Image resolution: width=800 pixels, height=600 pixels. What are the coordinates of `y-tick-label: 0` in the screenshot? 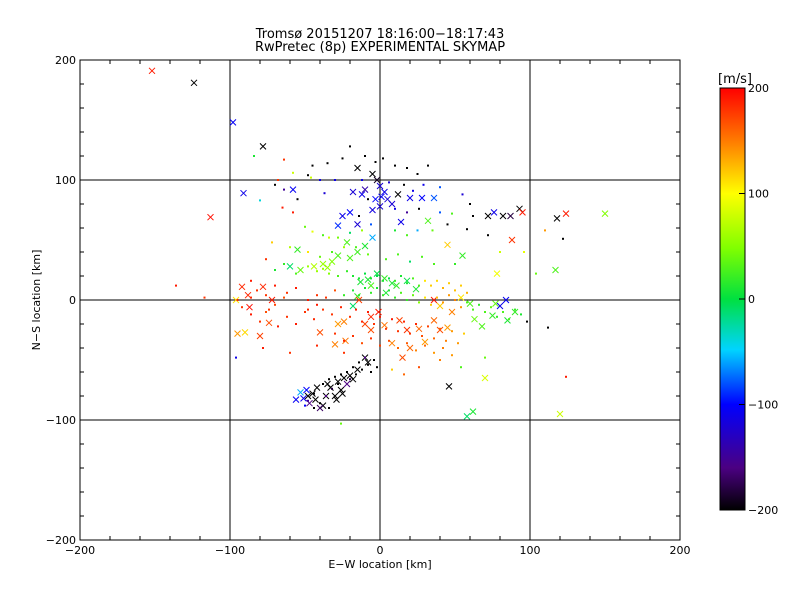 It's located at (72, 300).